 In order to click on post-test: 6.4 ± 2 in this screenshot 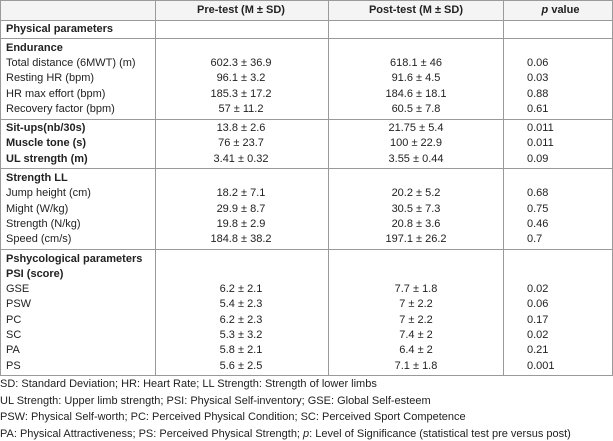, I will do `click(416, 350)`.